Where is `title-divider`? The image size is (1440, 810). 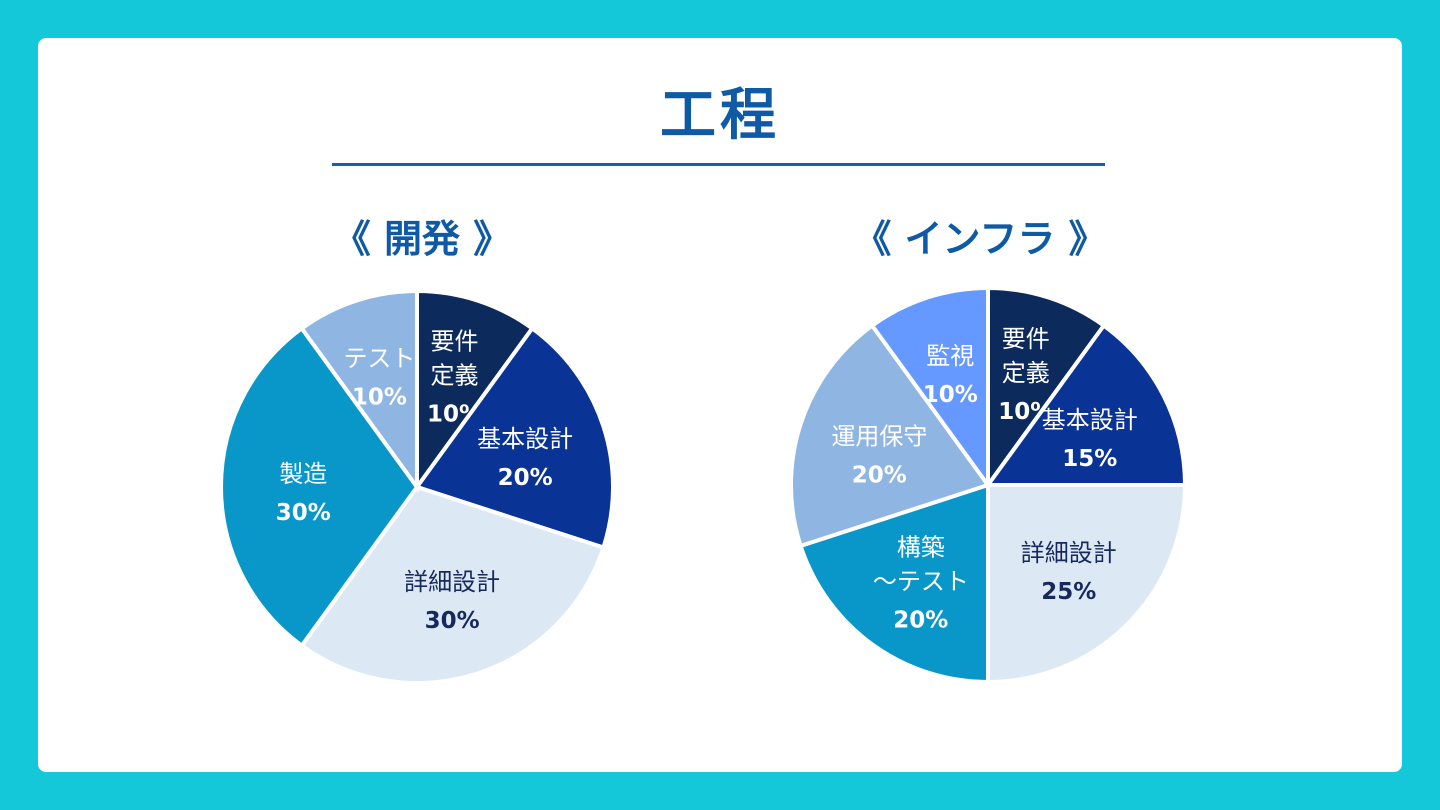 title-divider is located at coordinates (718, 164).